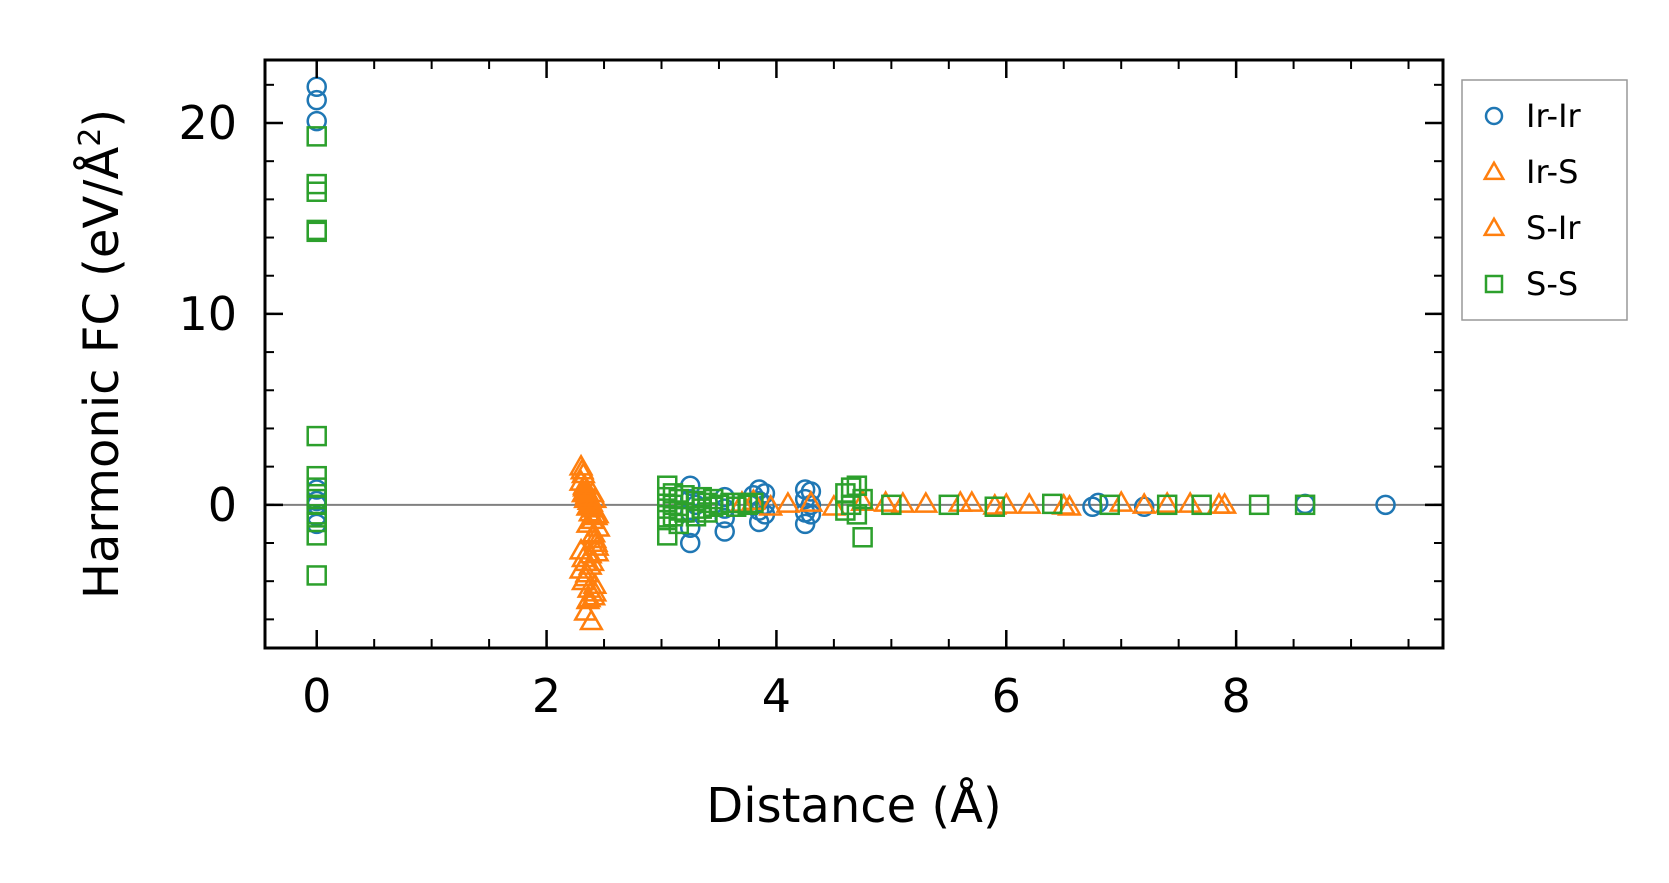  I want to click on legend-label: Ir-S, so click(1552, 172).